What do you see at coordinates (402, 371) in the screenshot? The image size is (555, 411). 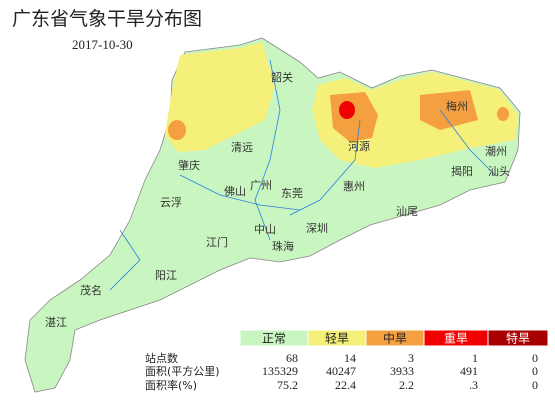 I see `cell: 3933` at bounding box center [402, 371].